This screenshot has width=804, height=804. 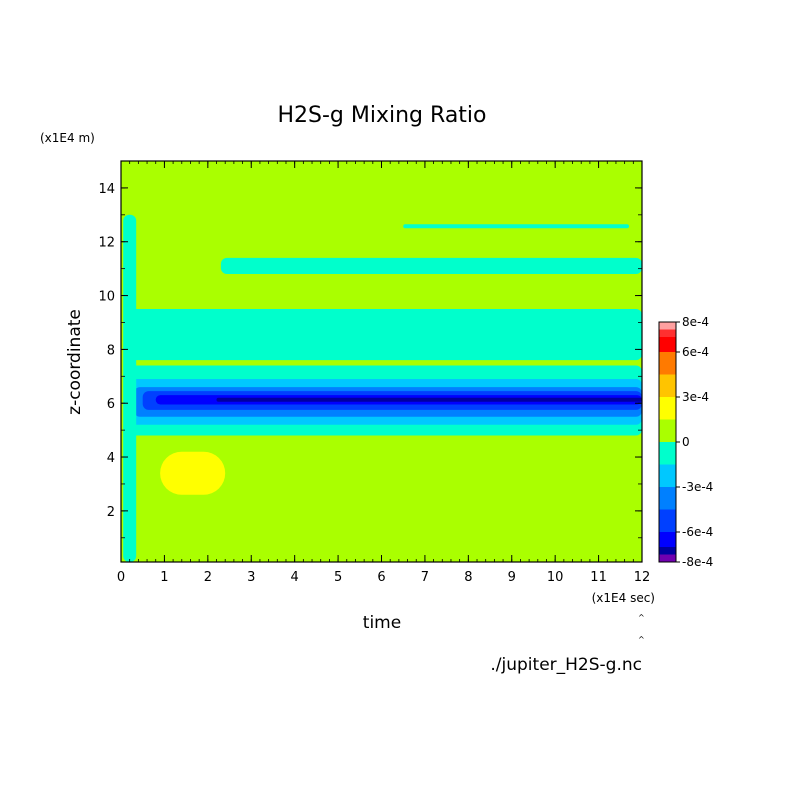 What do you see at coordinates (697, 532) in the screenshot?
I see `colorbar-label: -6e-4` at bounding box center [697, 532].